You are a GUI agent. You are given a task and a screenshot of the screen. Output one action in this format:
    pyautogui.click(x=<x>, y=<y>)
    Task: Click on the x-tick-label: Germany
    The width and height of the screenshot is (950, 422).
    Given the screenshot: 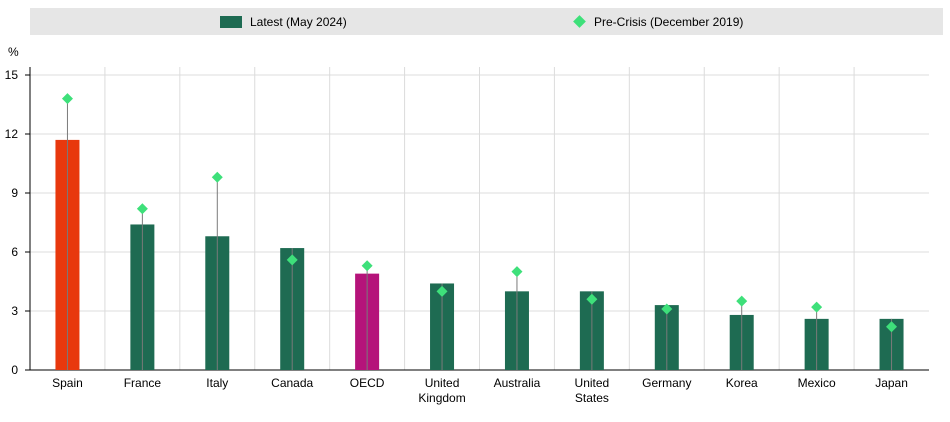 What is the action you would take?
    pyautogui.click(x=666, y=383)
    